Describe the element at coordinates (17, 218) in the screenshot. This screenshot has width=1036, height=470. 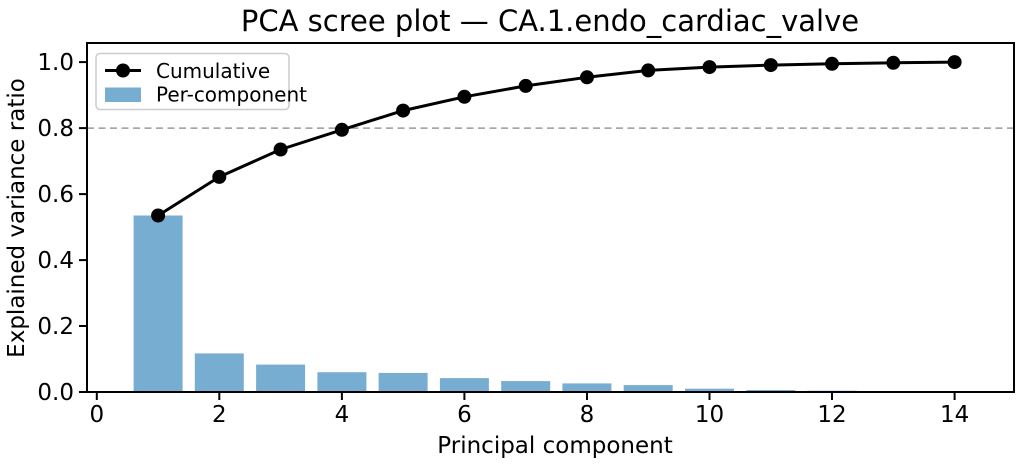
I see `y-axis-label: Explained variance ratio` at that location.